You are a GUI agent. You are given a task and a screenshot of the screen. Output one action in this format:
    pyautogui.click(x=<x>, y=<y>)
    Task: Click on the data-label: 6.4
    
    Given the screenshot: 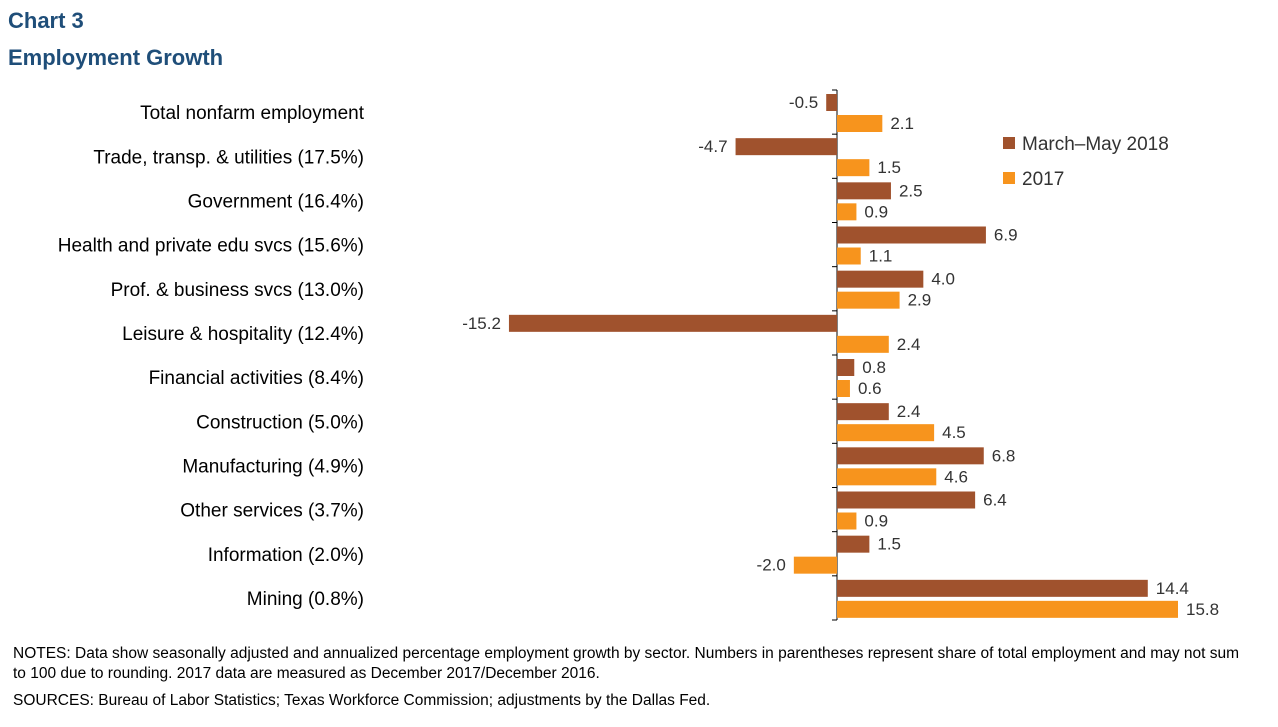 What is the action you would take?
    pyautogui.click(x=995, y=500)
    